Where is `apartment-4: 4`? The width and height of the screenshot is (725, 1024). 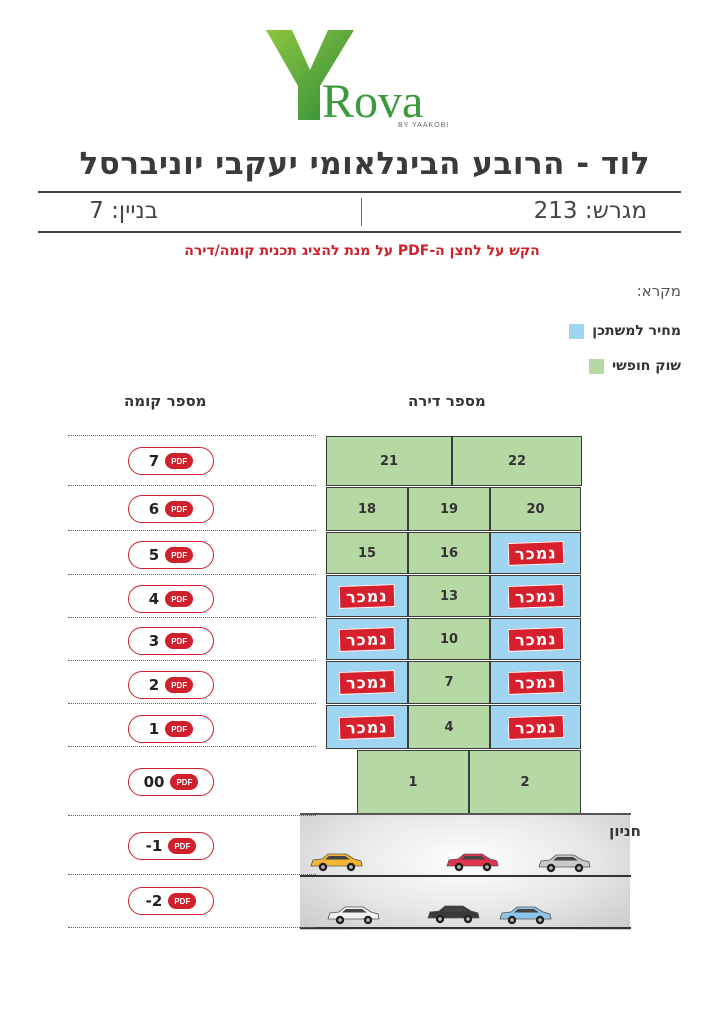 apartment-4: 4 is located at coordinates (449, 727).